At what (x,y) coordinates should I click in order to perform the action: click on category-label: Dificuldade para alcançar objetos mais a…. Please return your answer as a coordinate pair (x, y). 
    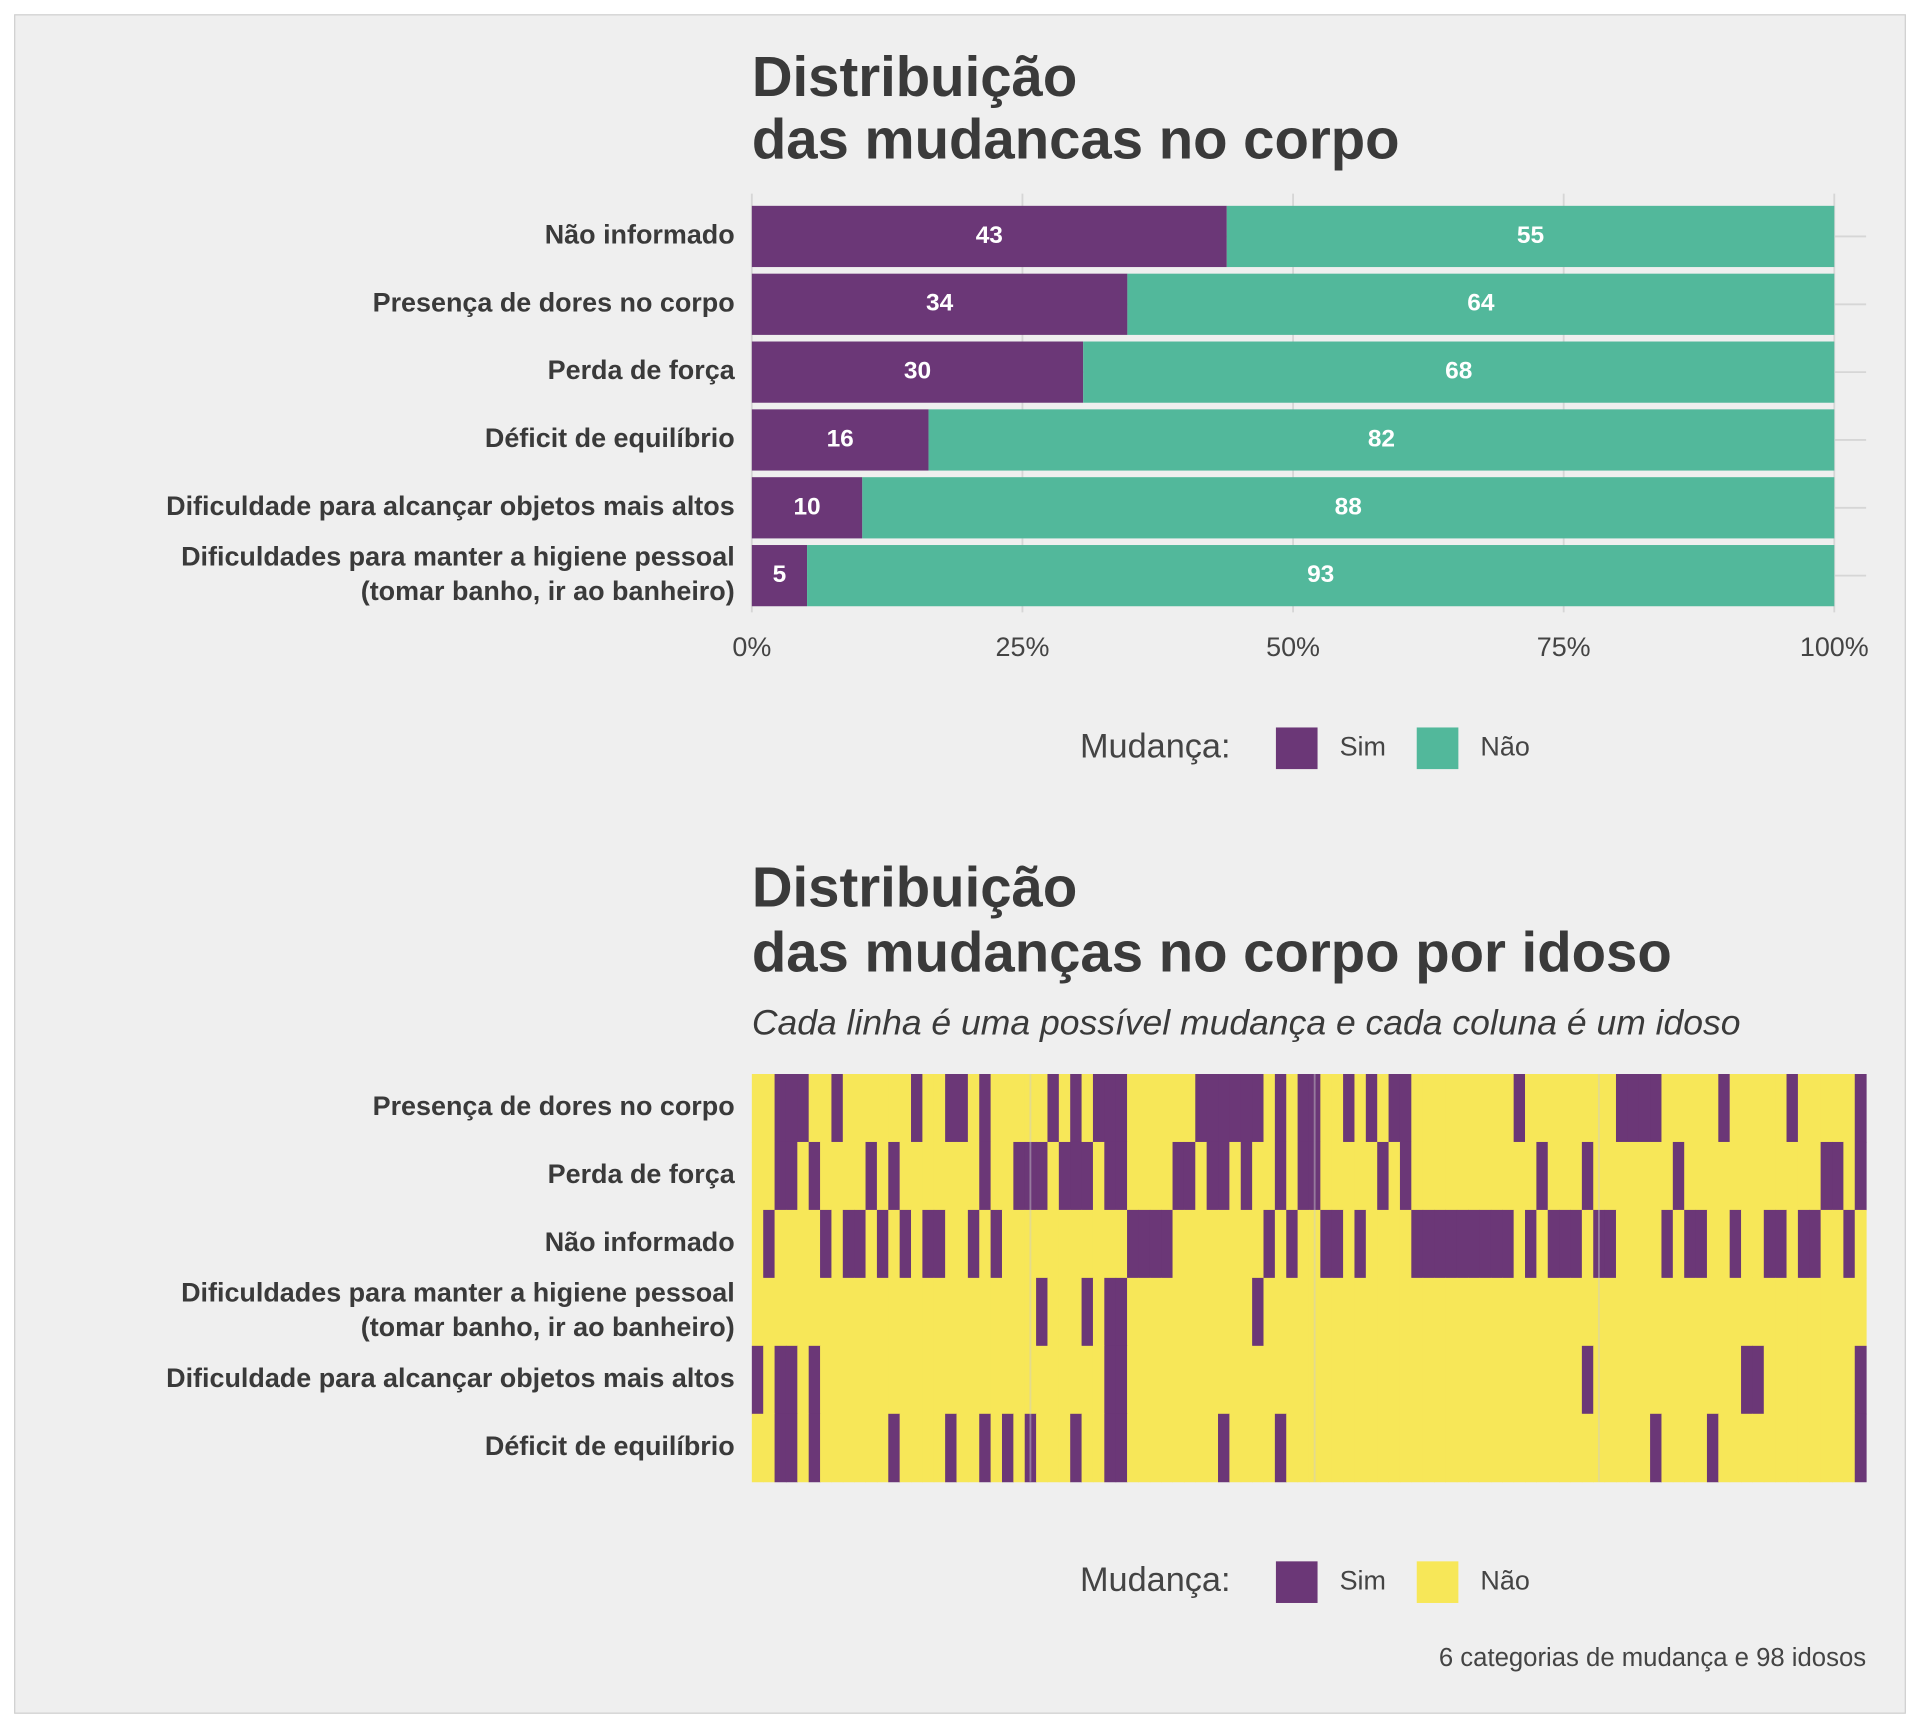
    Looking at the image, I should click on (450, 506).